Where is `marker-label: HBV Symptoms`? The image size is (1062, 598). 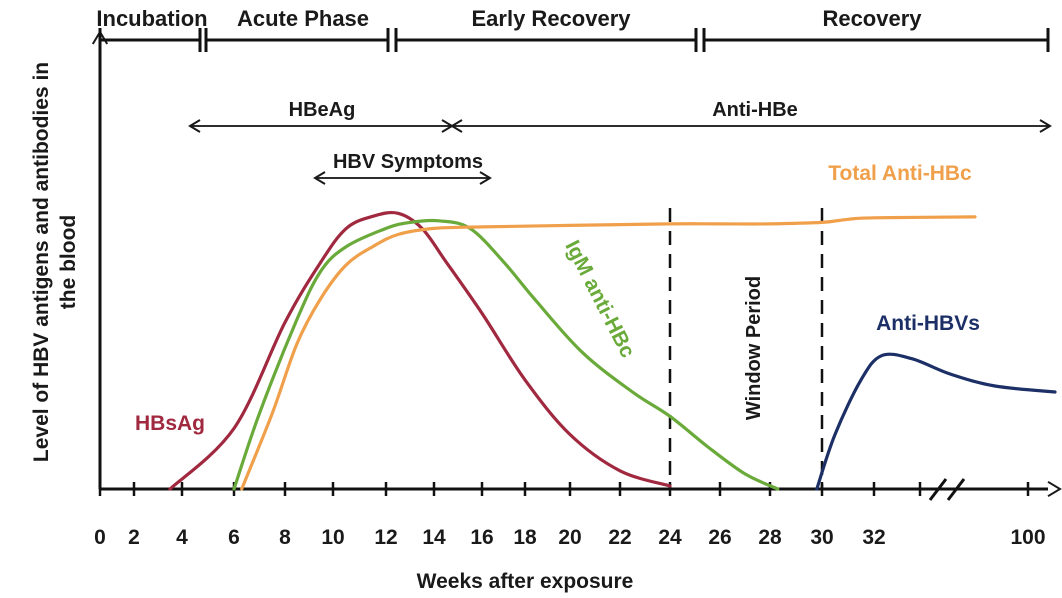
marker-label: HBV Symptoms is located at coordinates (408, 162).